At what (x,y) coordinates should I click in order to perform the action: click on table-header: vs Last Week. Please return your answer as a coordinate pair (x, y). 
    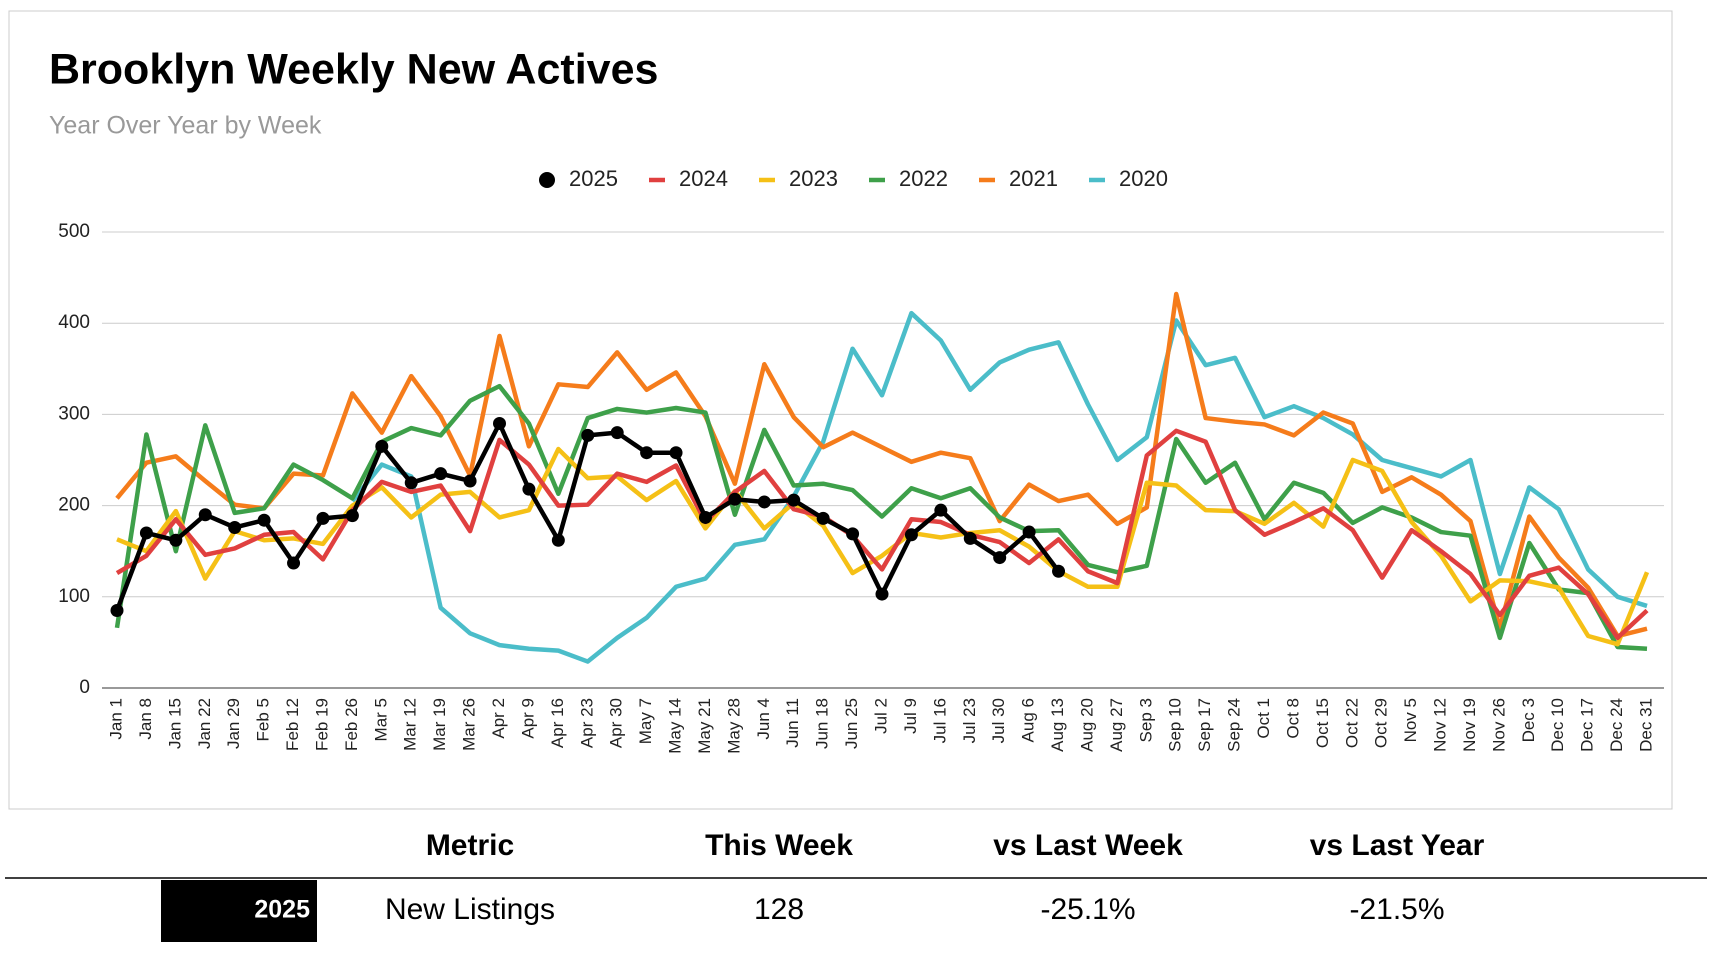
    Looking at the image, I should click on (1088, 845).